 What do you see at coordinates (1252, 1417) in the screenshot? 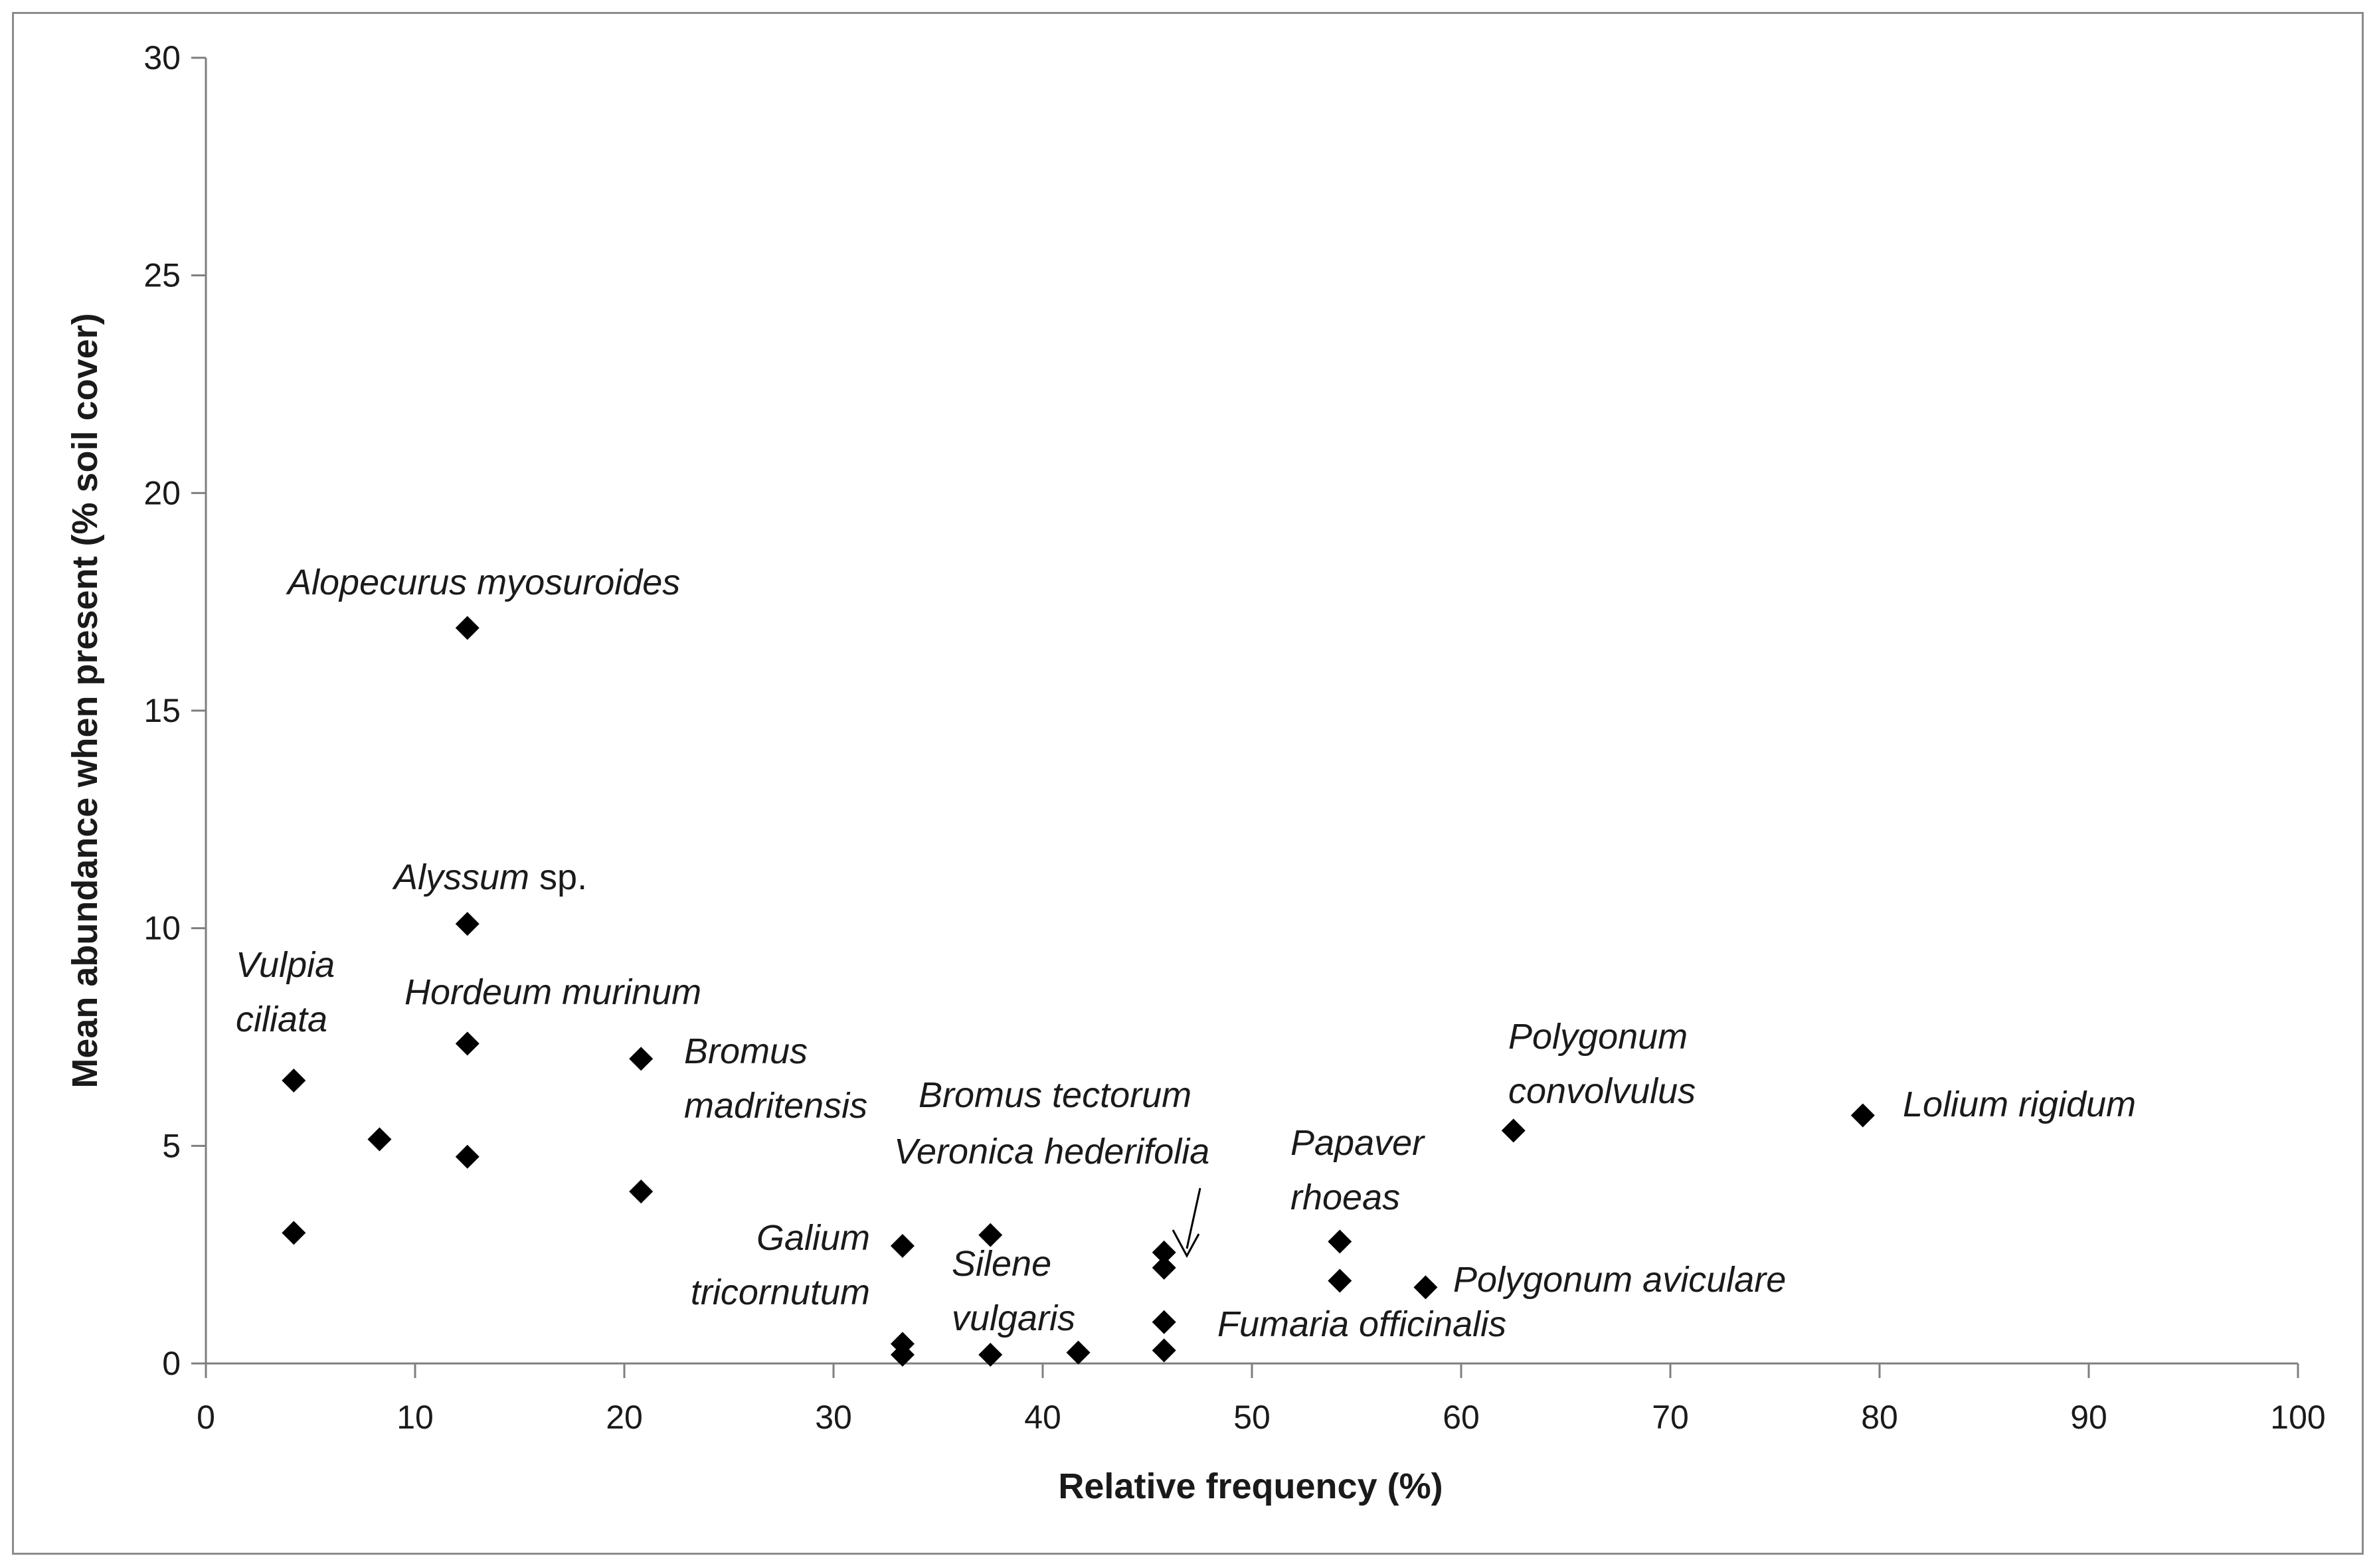
I see `x-tick-label: 50` at bounding box center [1252, 1417].